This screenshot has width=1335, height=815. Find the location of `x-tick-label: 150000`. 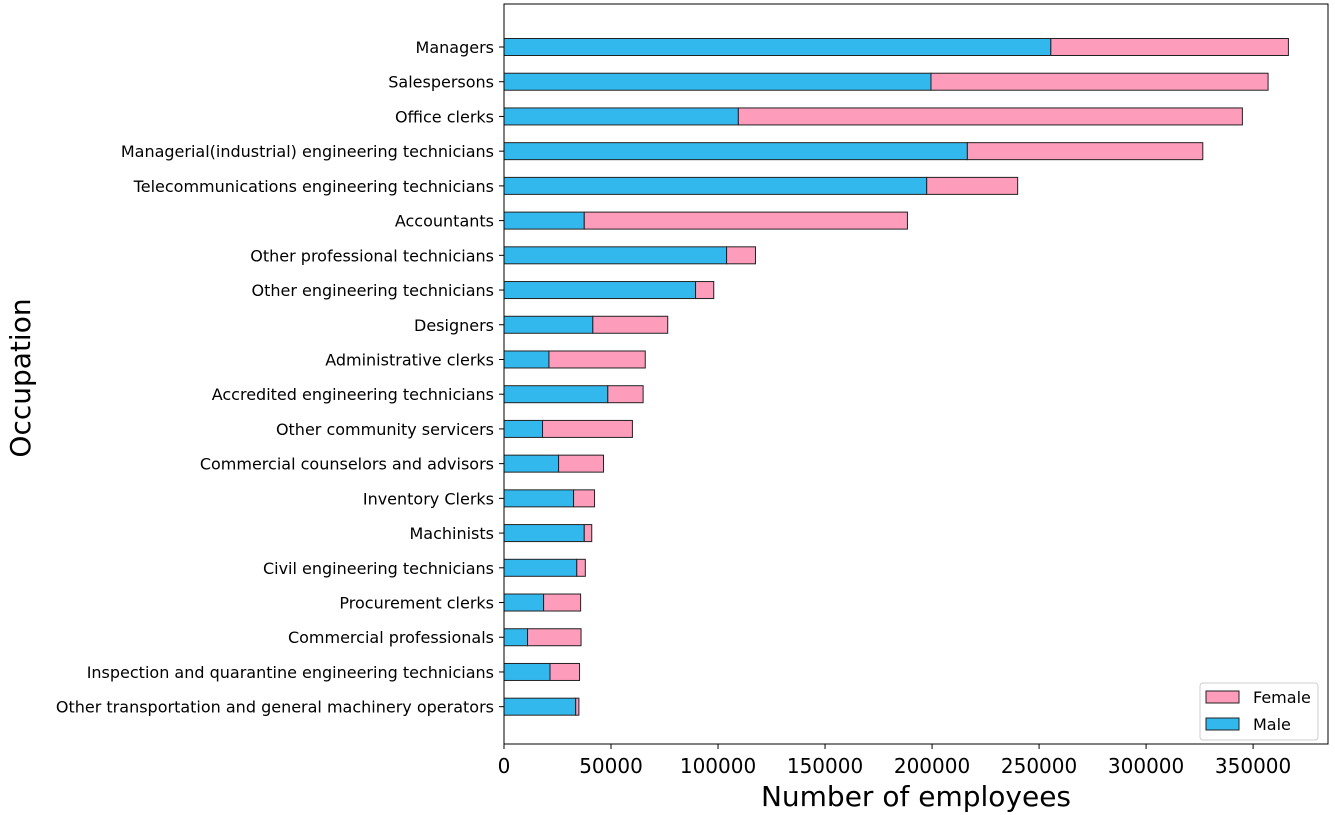

x-tick-label: 150000 is located at coordinates (825, 766).